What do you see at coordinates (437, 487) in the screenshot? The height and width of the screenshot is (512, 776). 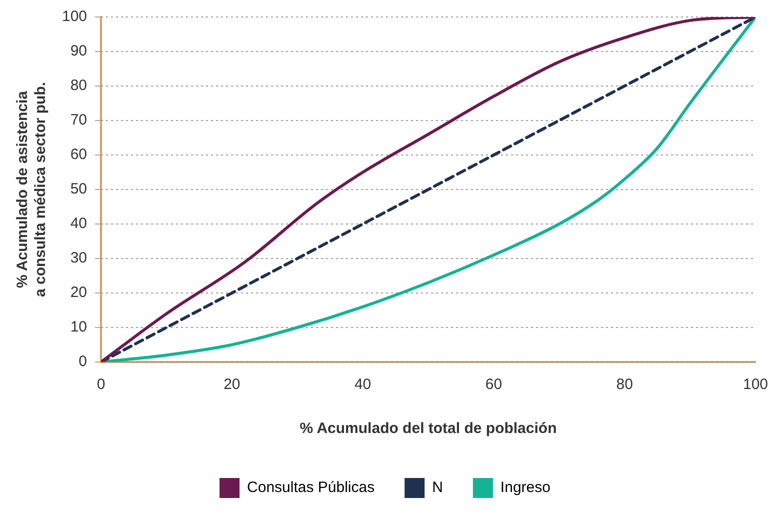 I see `legend-label: N` at bounding box center [437, 487].